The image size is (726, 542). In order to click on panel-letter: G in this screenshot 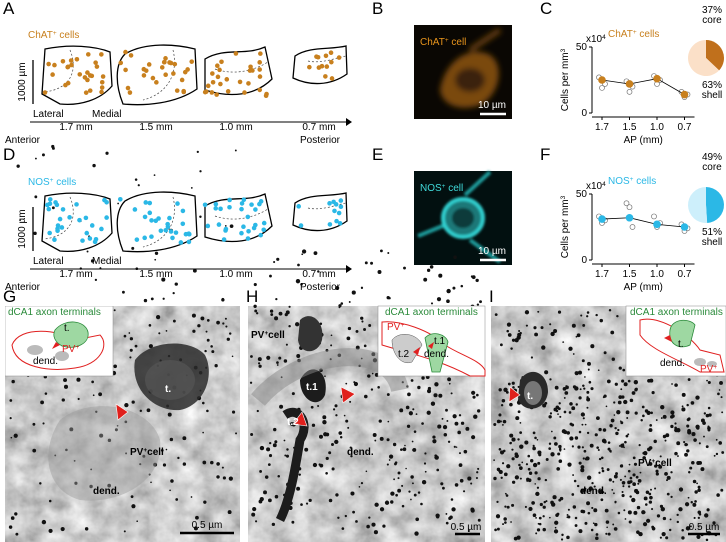, I will do `click(9, 296)`.